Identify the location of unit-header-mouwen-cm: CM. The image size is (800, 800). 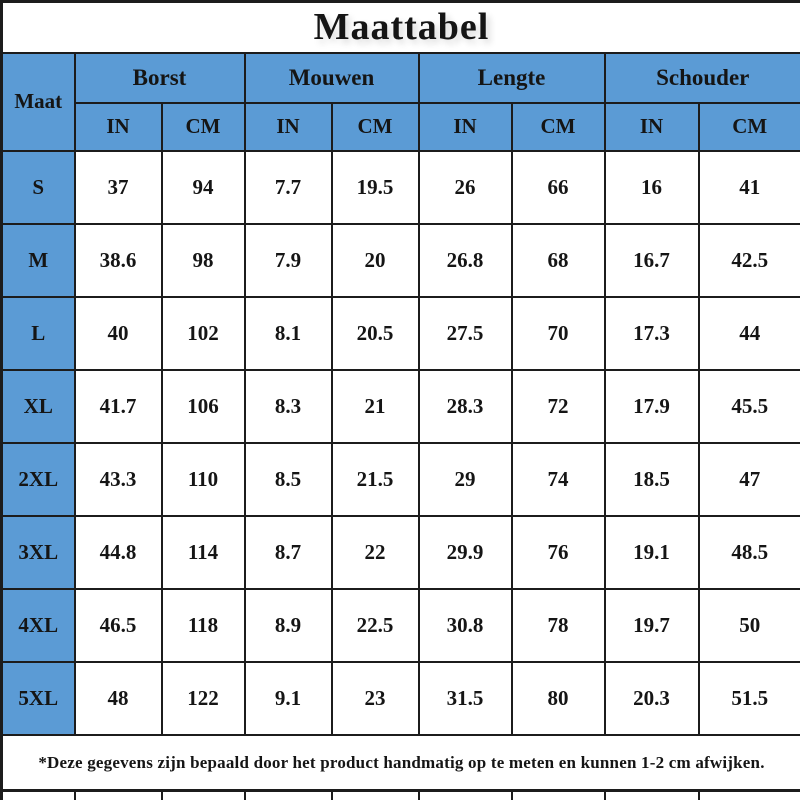
(375, 126).